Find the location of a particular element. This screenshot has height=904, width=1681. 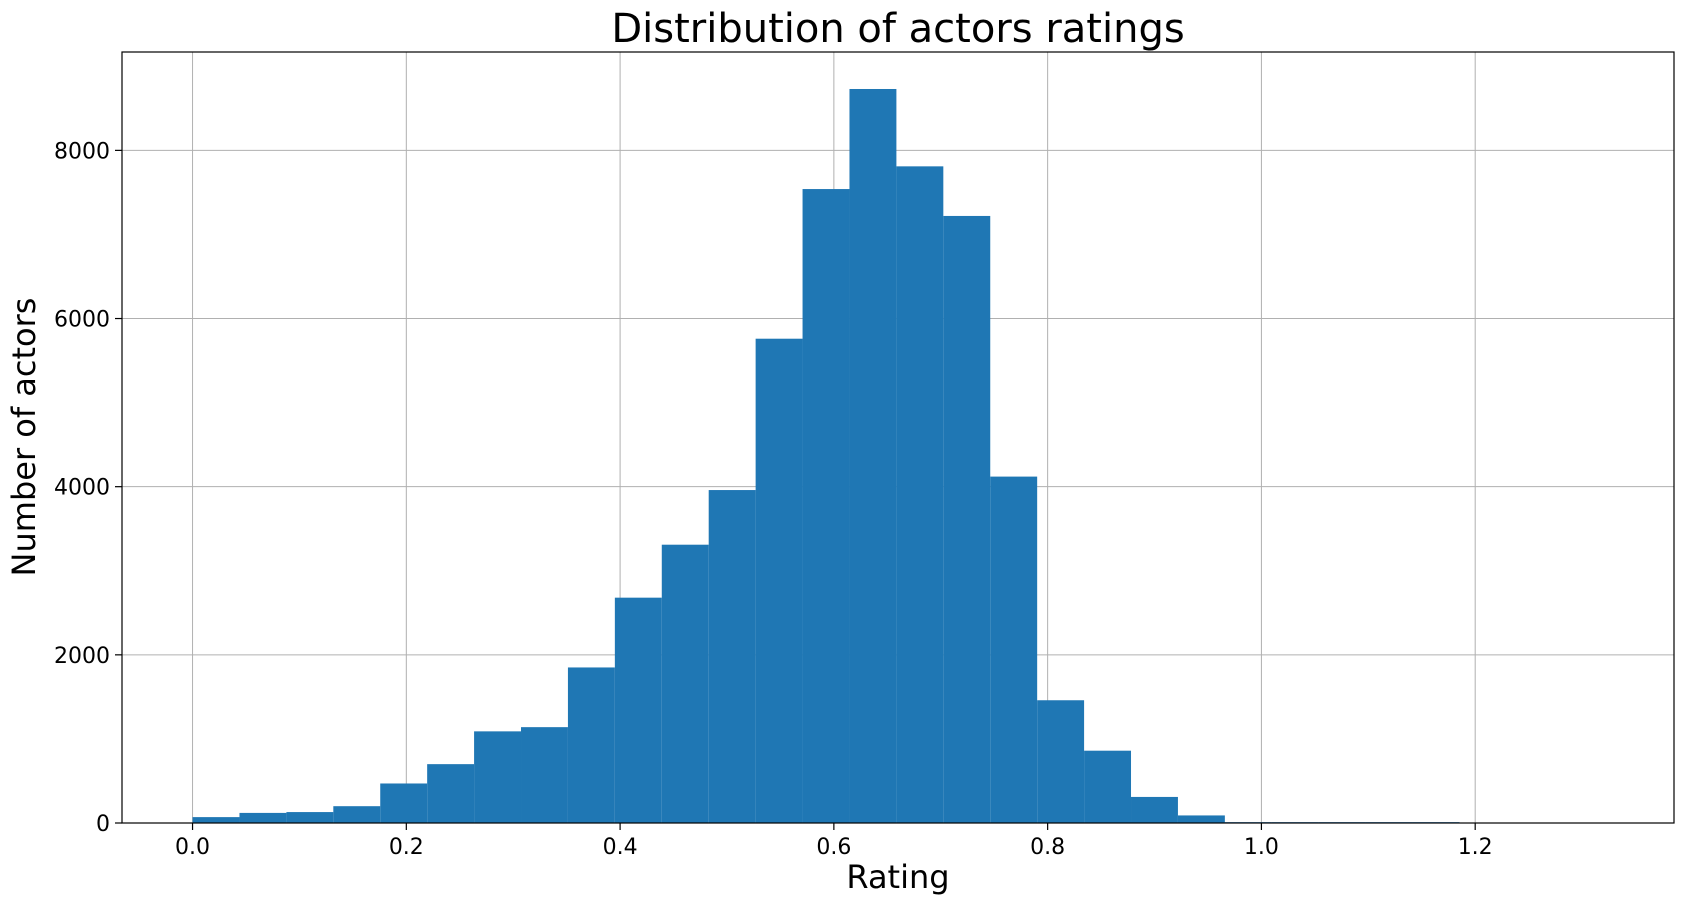

y-tick-label: 2000 is located at coordinates (82, 656).